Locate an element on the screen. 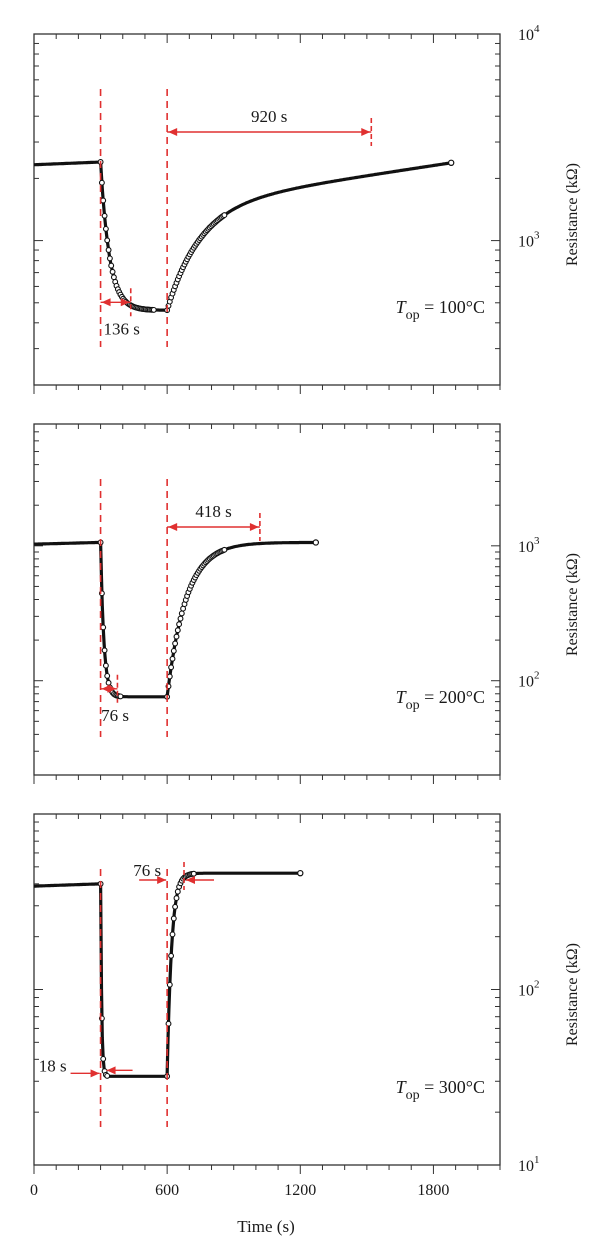  temperature-label: Top = 100°C is located at coordinates (440, 310).